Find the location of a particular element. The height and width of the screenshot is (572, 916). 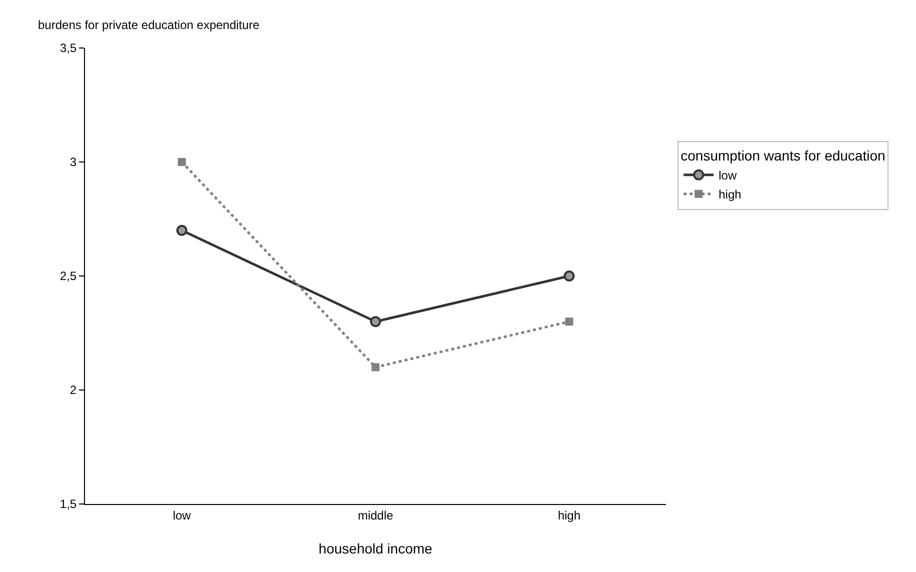

x-tick-label: middle is located at coordinates (376, 515).